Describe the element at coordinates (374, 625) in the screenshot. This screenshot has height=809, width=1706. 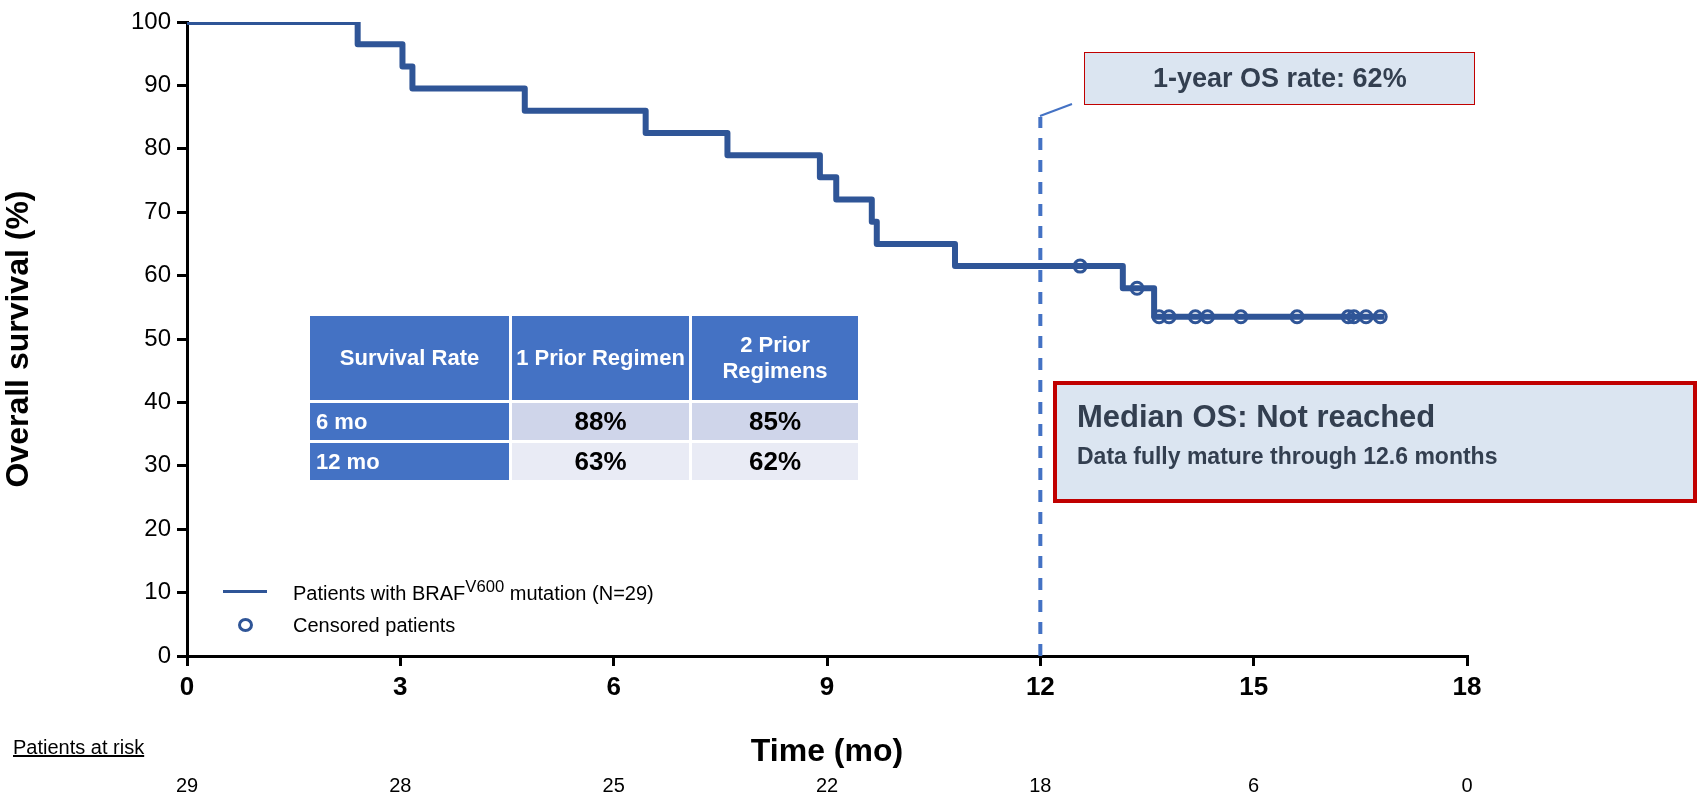
I see `legend-label: Censored patients` at that location.